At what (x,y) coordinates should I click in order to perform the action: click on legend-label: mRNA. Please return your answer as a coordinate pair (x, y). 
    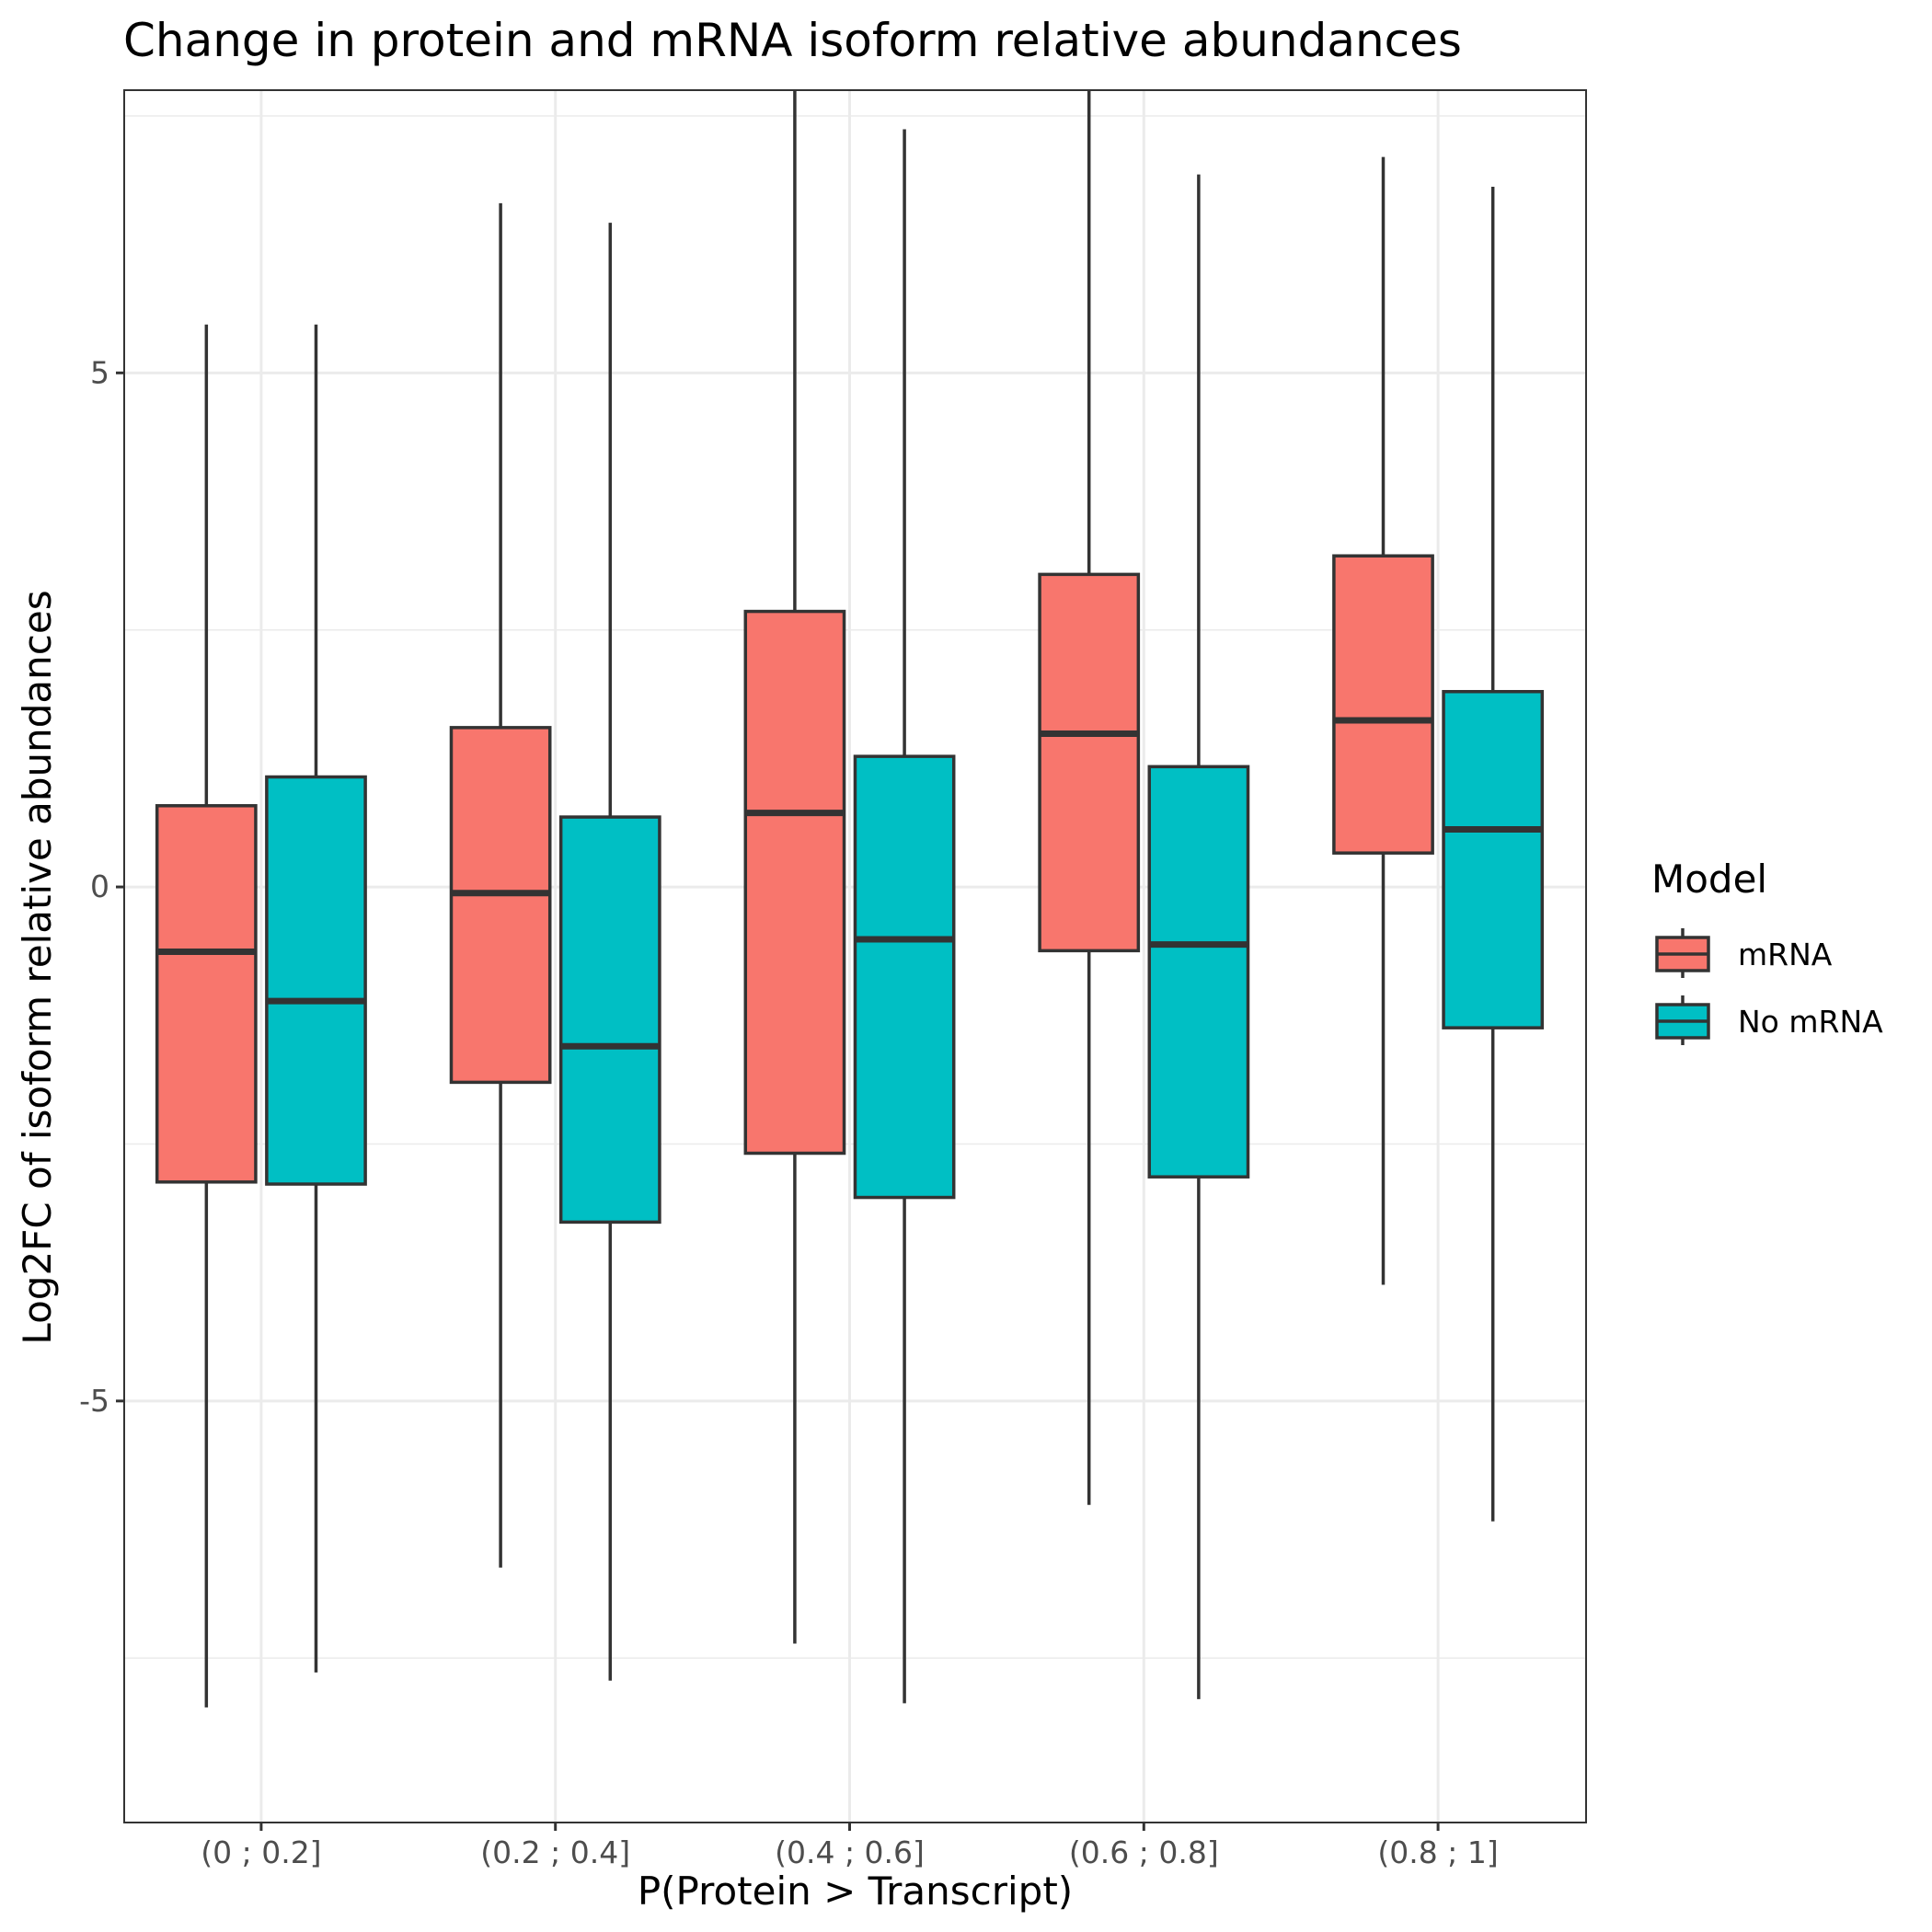
    Looking at the image, I should click on (1785, 954).